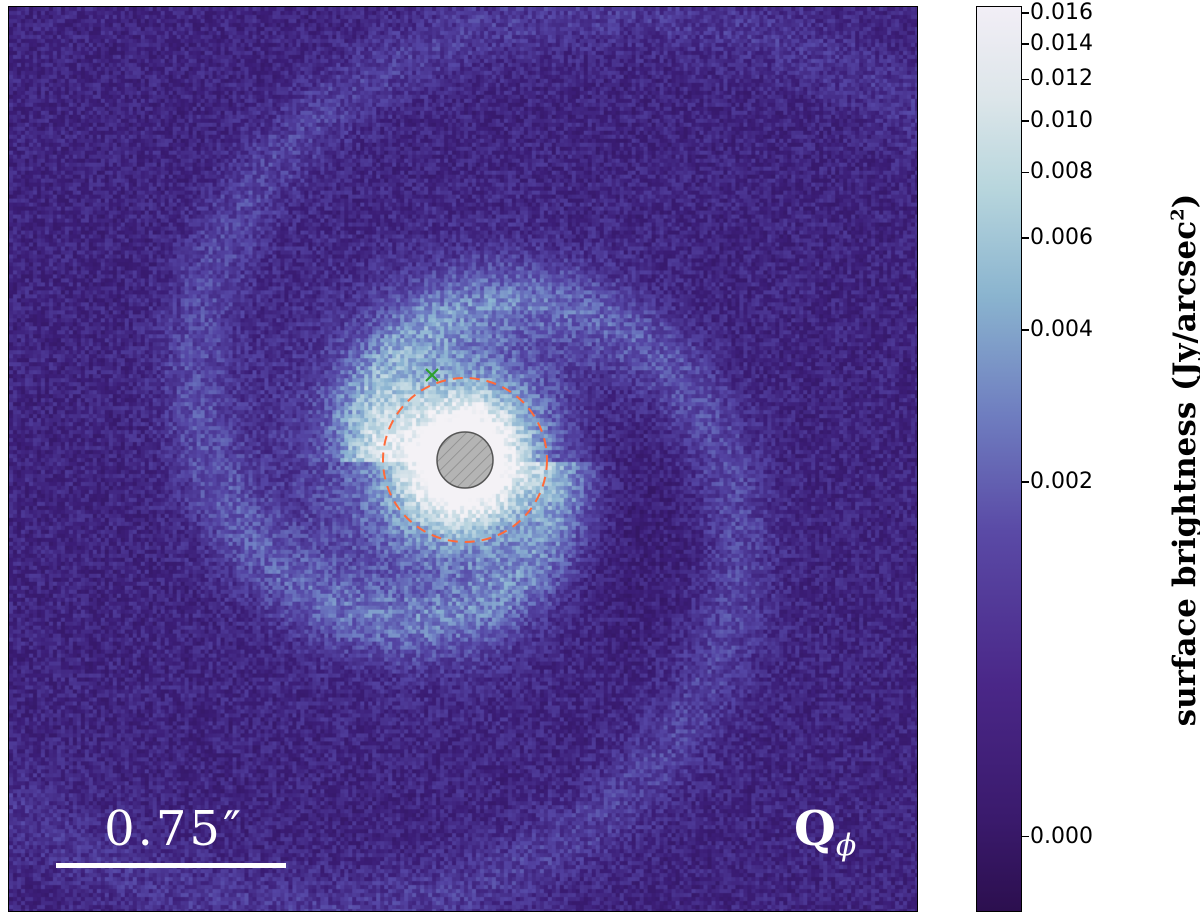  I want to click on colorbar-tick-label: 0.008, so click(1061, 172).